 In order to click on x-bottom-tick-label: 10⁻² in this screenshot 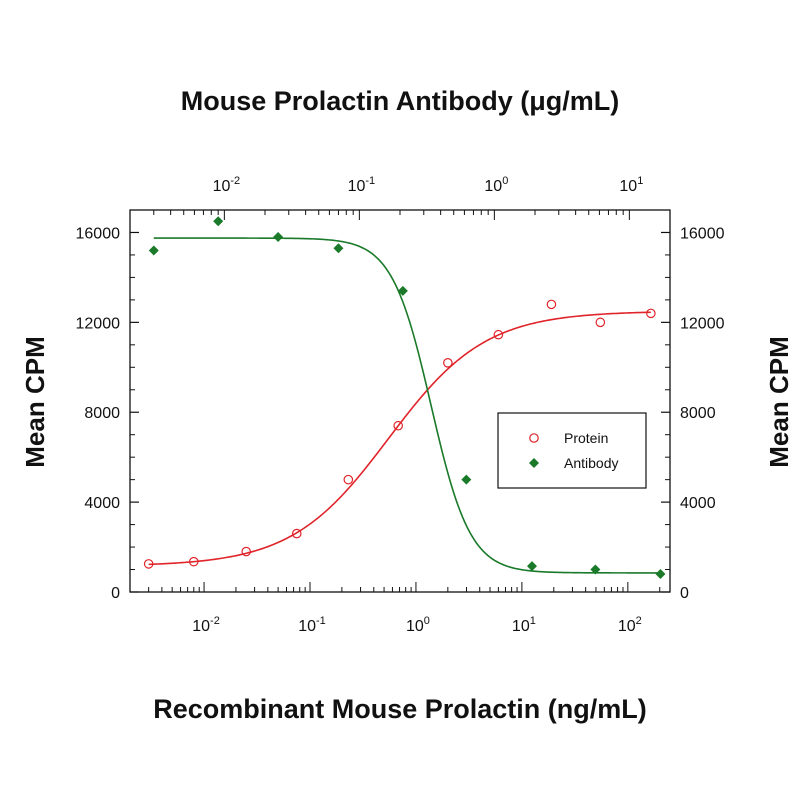, I will do `click(206, 625)`.